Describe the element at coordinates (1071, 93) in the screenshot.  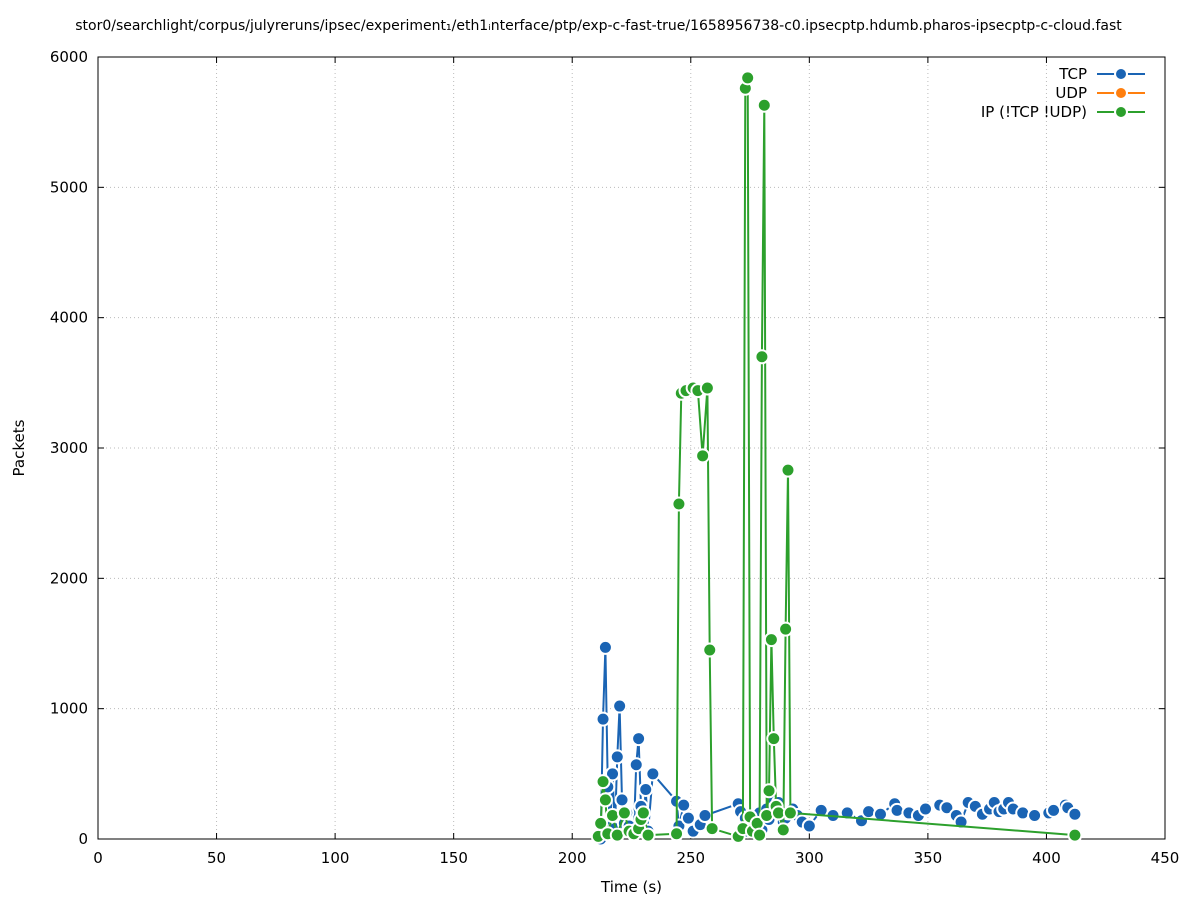
I see `legend-label: UDP` at that location.